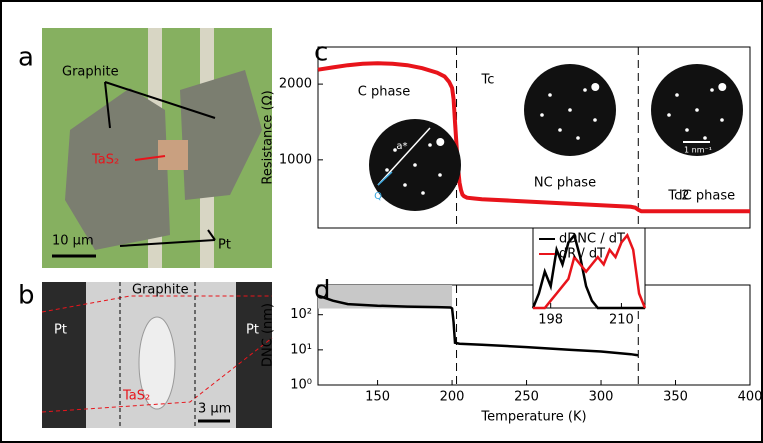 This screenshot has width=763, height=443. Describe the element at coordinates (698, 150) in the screenshot. I see `annotation: 1 nm⁻¹` at that location.